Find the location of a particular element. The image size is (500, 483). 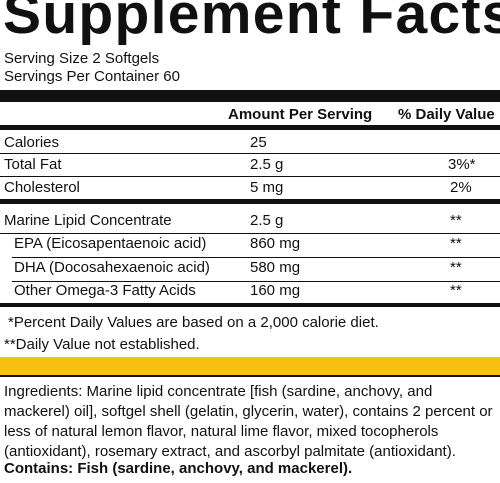

nutrient-name: Other Omega-3 Fatty Acids is located at coordinates (105, 290).